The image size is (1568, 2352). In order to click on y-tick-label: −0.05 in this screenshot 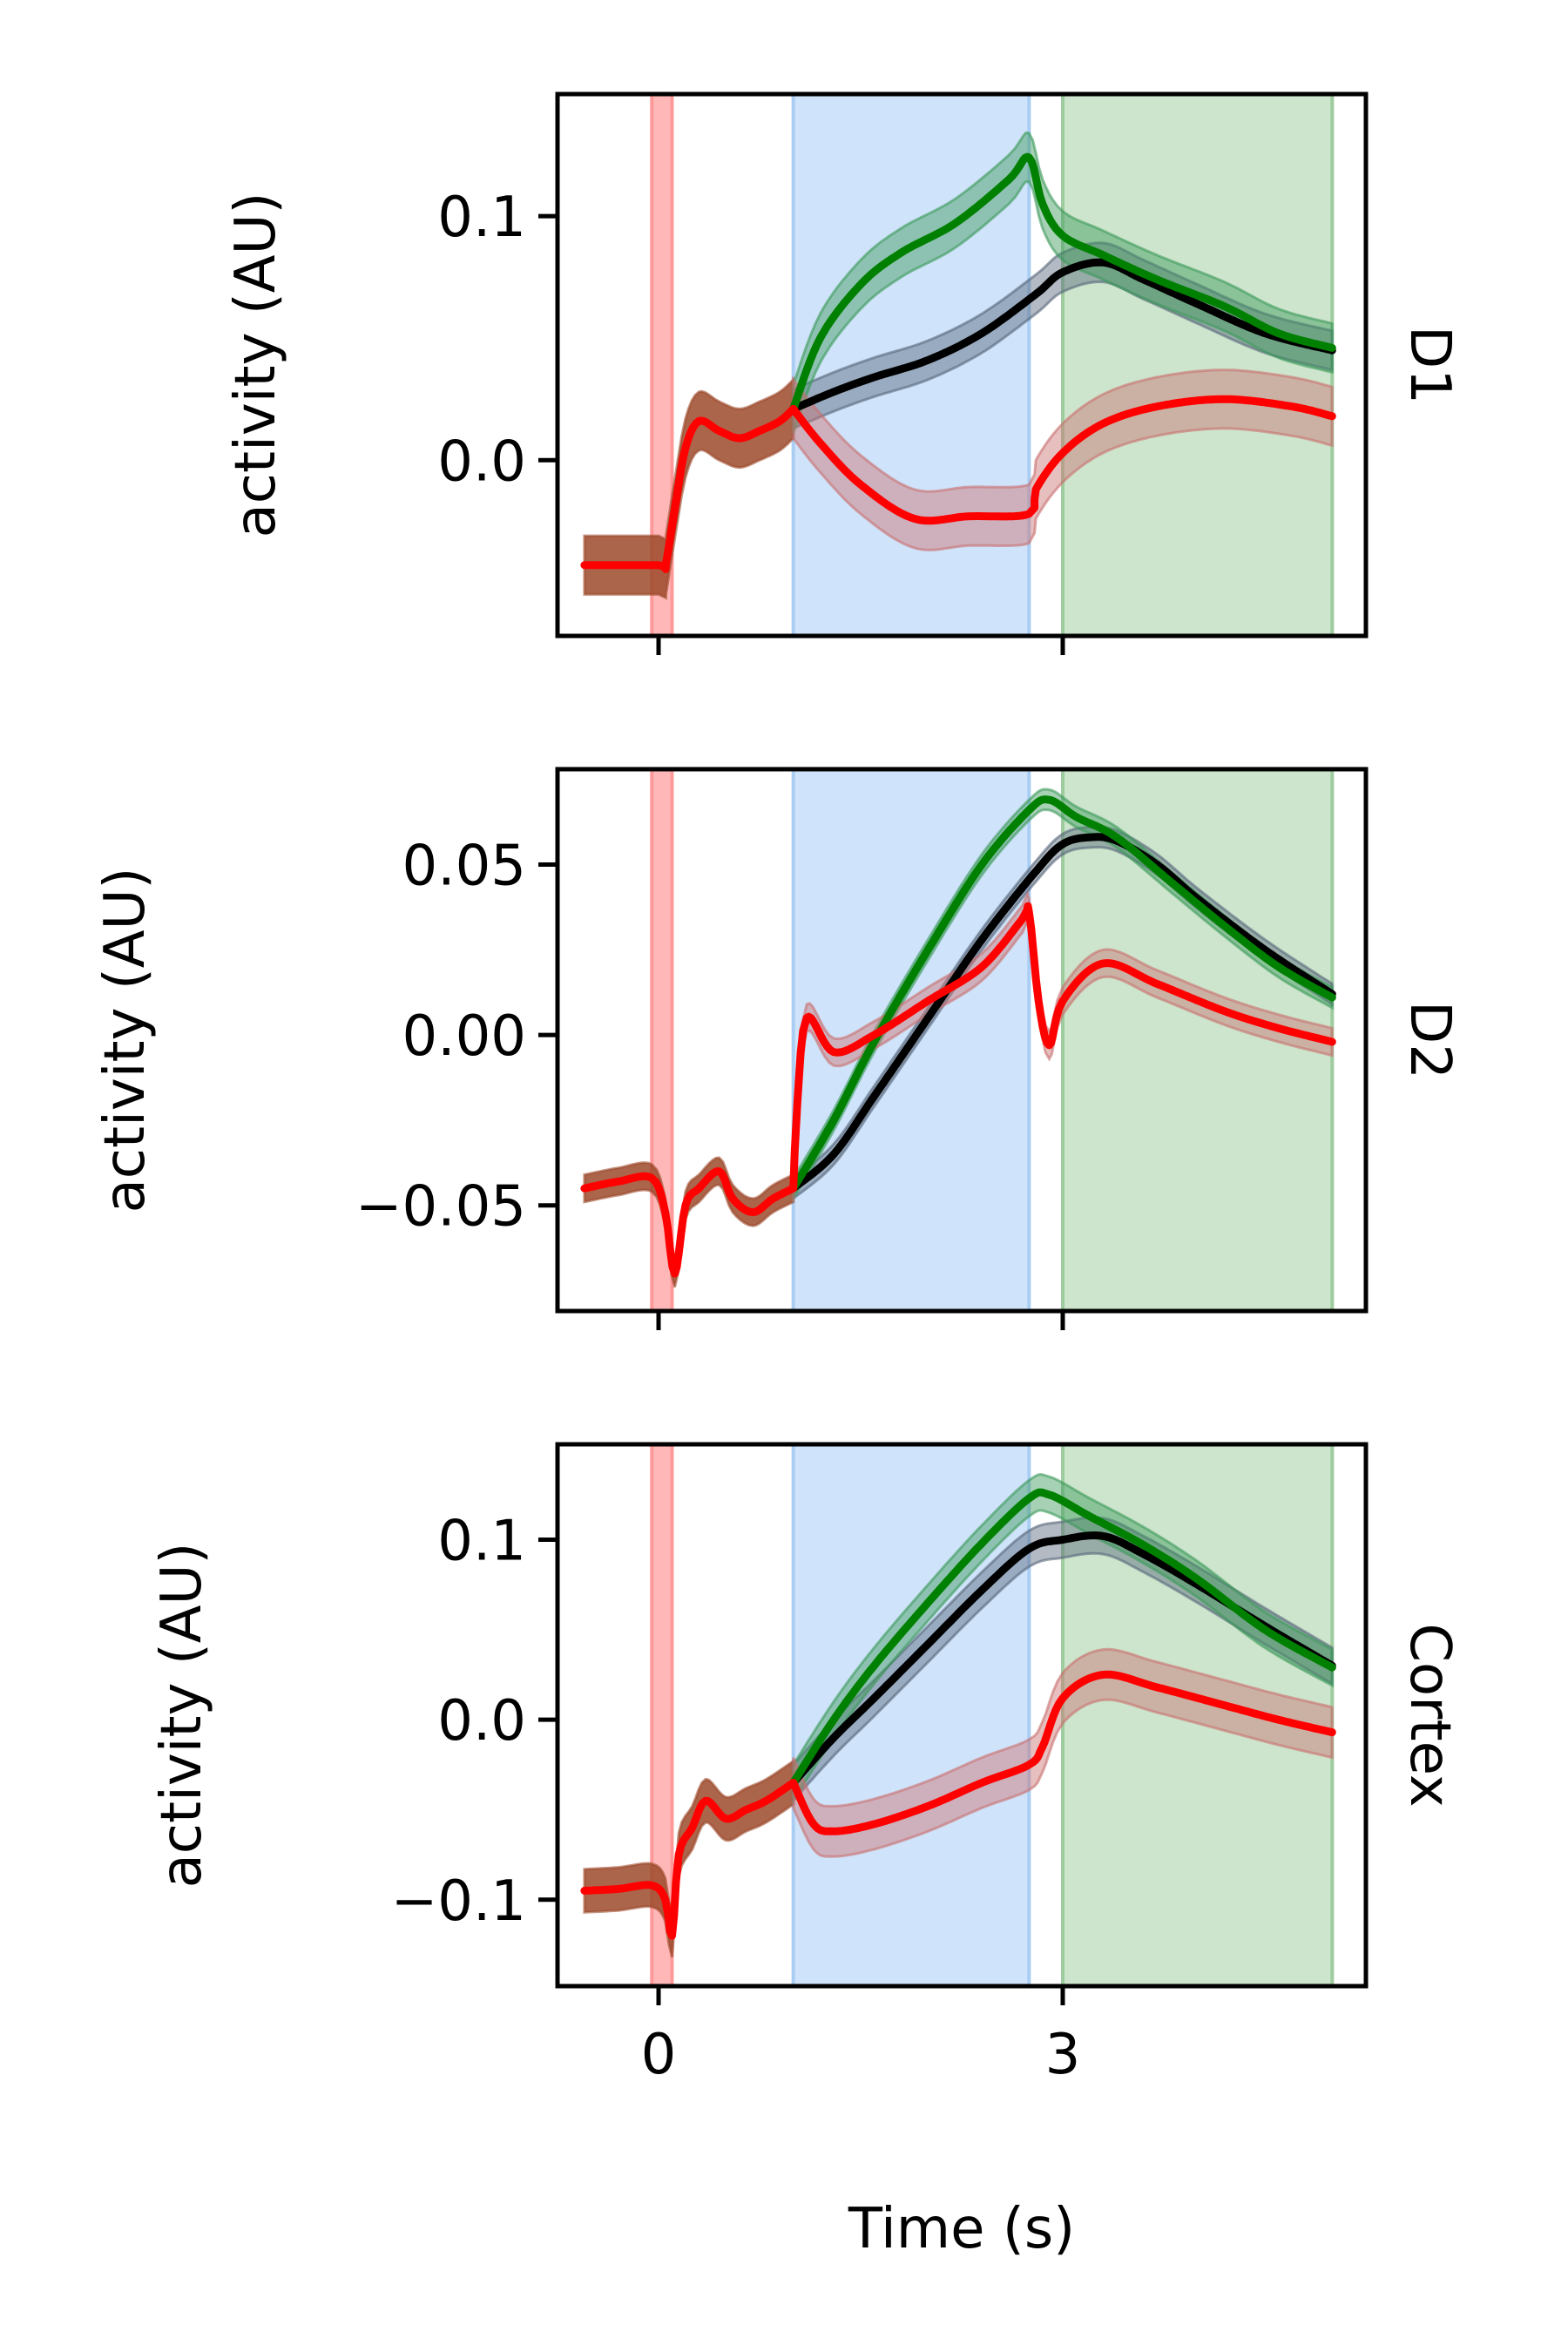, I will do `click(440, 1207)`.